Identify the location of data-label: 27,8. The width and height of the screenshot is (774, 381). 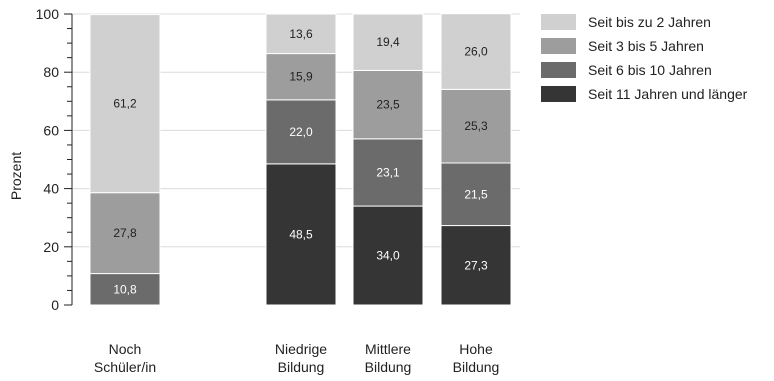
(125, 233).